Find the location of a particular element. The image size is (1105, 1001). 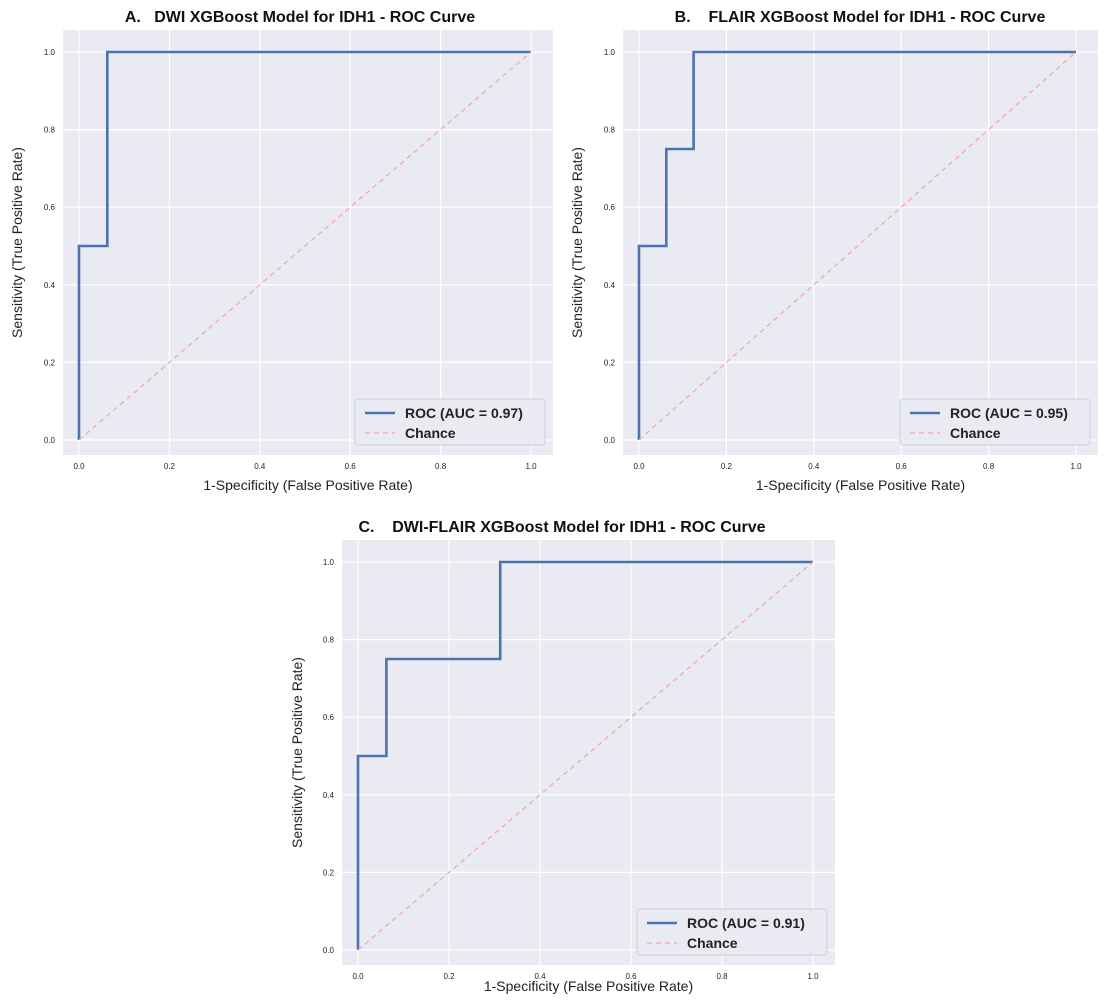

legend-label: ROC (AUC = 0.91) is located at coordinates (746, 923).